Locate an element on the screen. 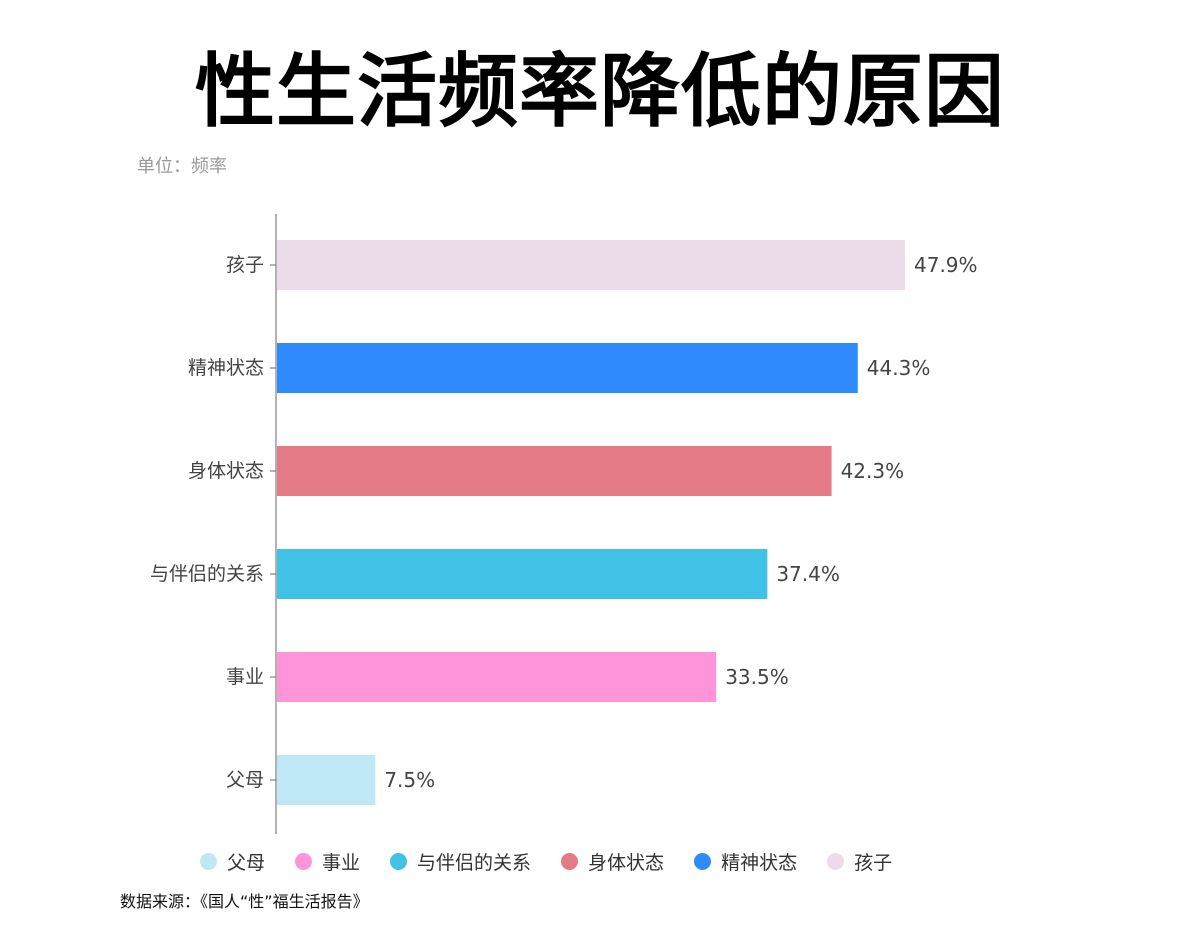 Image resolution: width=1200 pixels, height=928 pixels. legend-item: 孩子 is located at coordinates (859, 861).